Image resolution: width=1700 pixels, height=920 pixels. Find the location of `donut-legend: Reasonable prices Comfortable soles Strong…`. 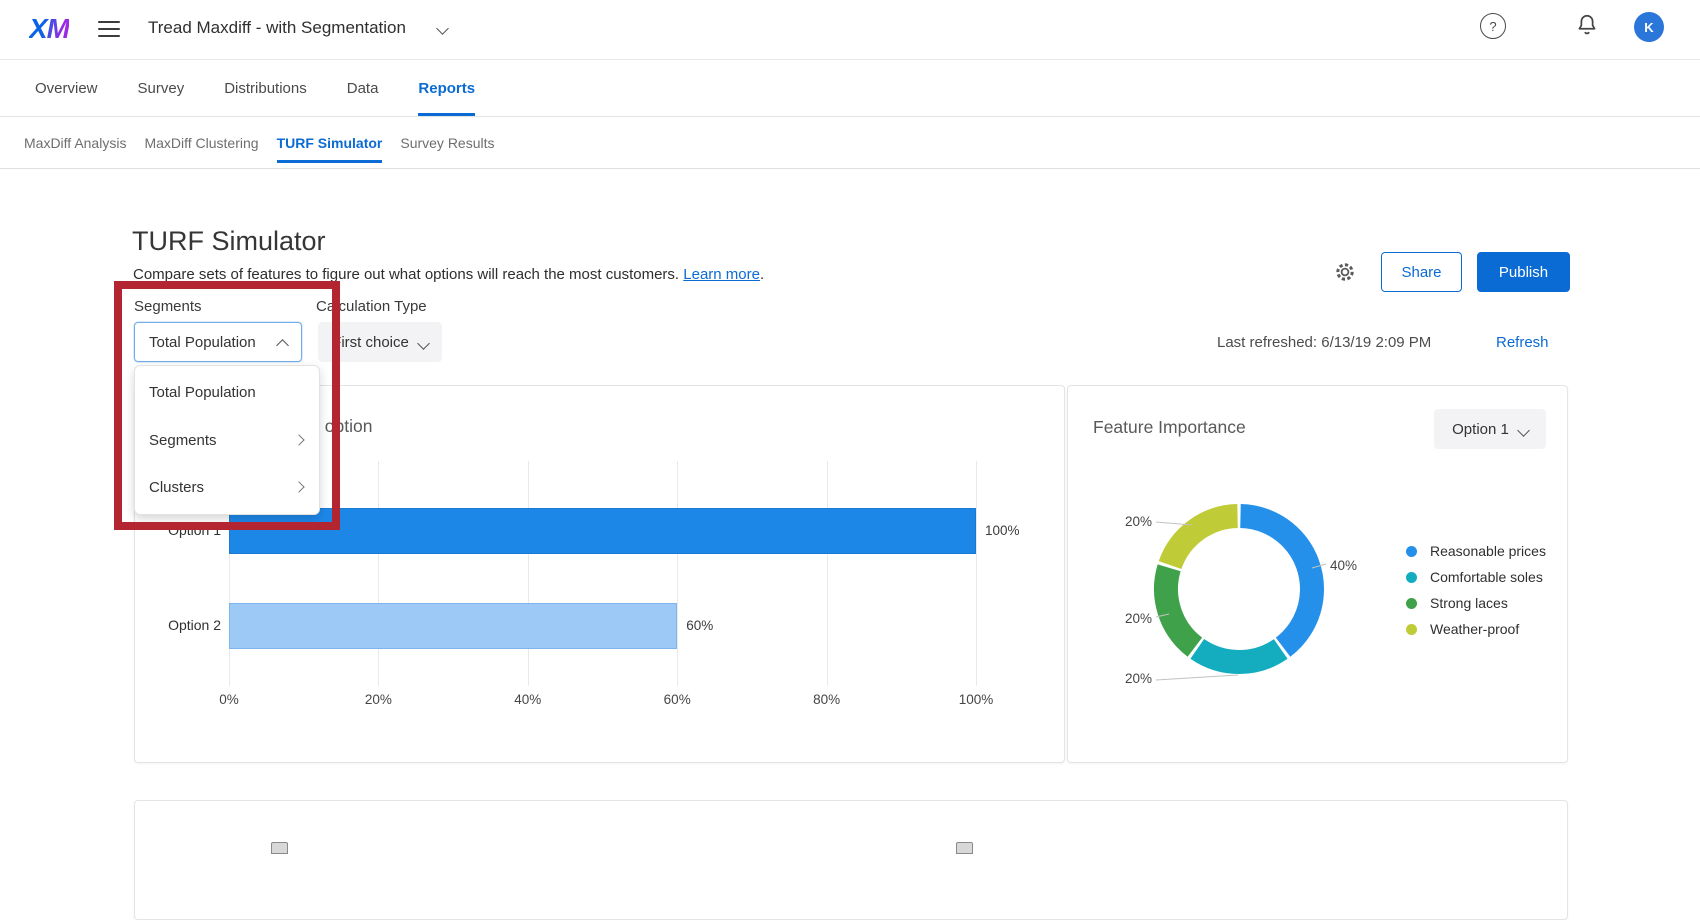

donut-legend: Reasonable prices Comfortable soles Strong… is located at coordinates (1476, 590).